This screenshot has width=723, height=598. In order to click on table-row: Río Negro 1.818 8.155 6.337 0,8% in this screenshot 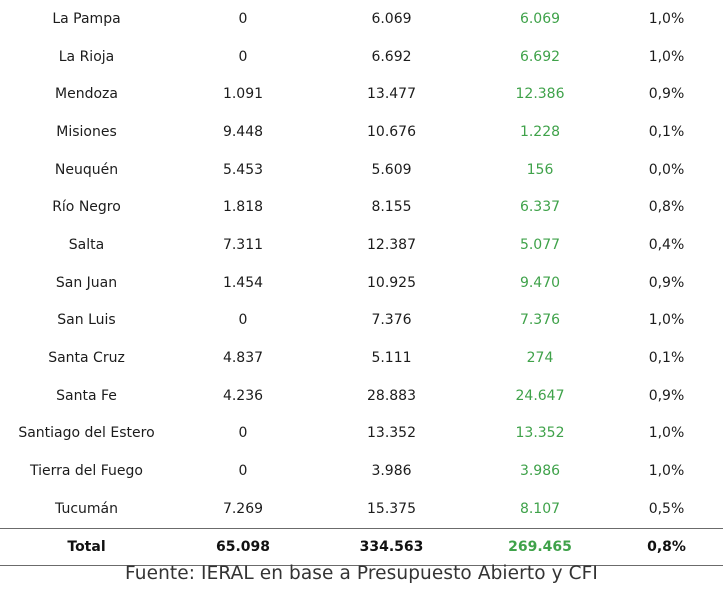, I will do `click(361, 207)`.